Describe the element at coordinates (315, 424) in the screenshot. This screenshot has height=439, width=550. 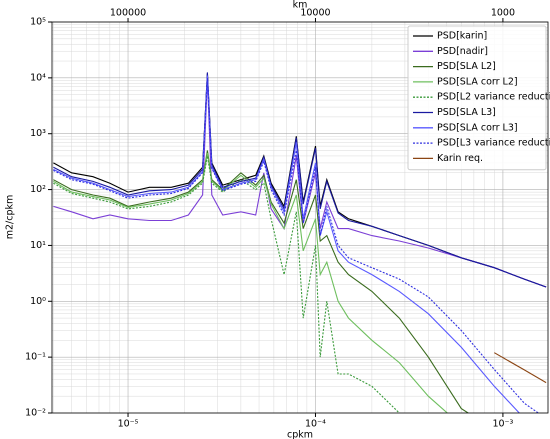
I see `x-tick-label: 10⁻⁴` at that location.